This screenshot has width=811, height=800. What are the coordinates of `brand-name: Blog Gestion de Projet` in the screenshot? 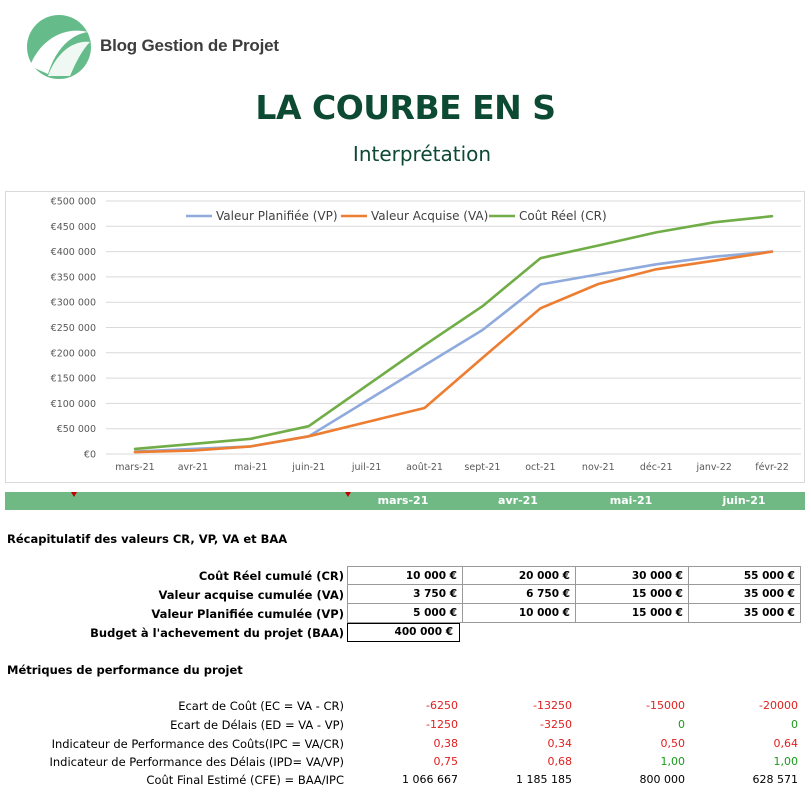 It's located at (189, 45).